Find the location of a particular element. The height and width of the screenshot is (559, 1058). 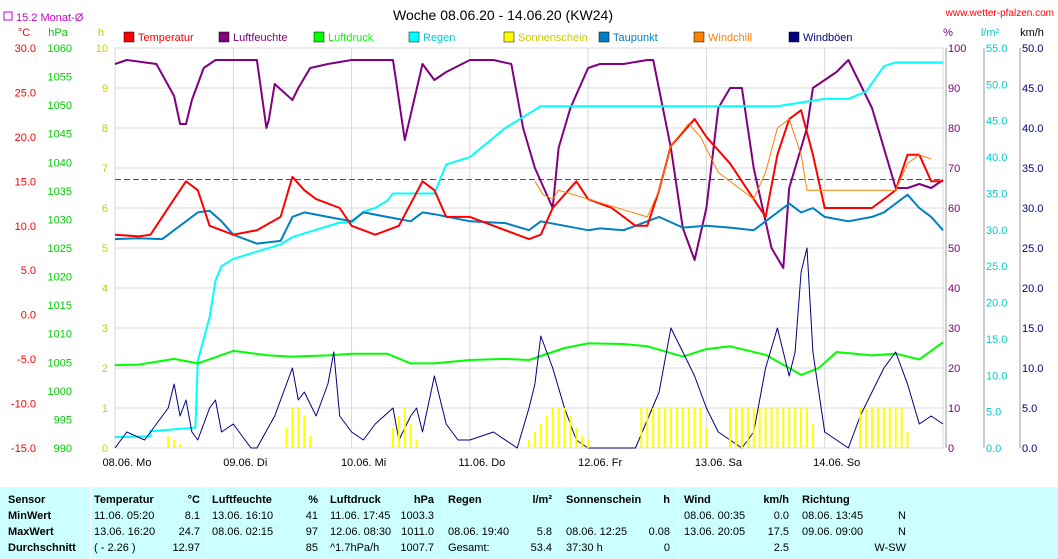

rain-tick: 5.0 is located at coordinates (993, 413).